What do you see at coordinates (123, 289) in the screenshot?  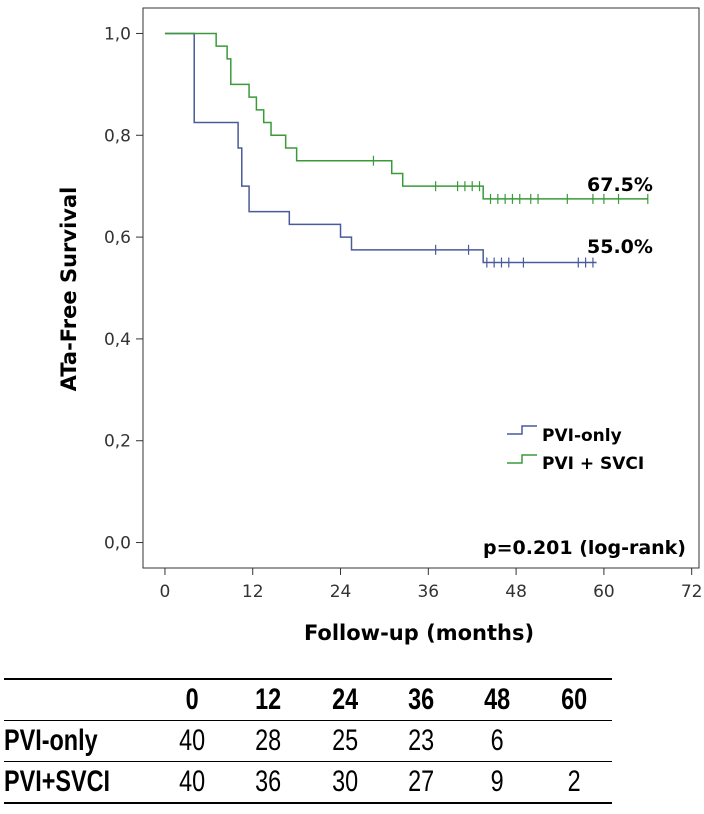 I see `y-axis: 1,0 0,8 0,6 0,4 0,2 0,0` at bounding box center [123, 289].